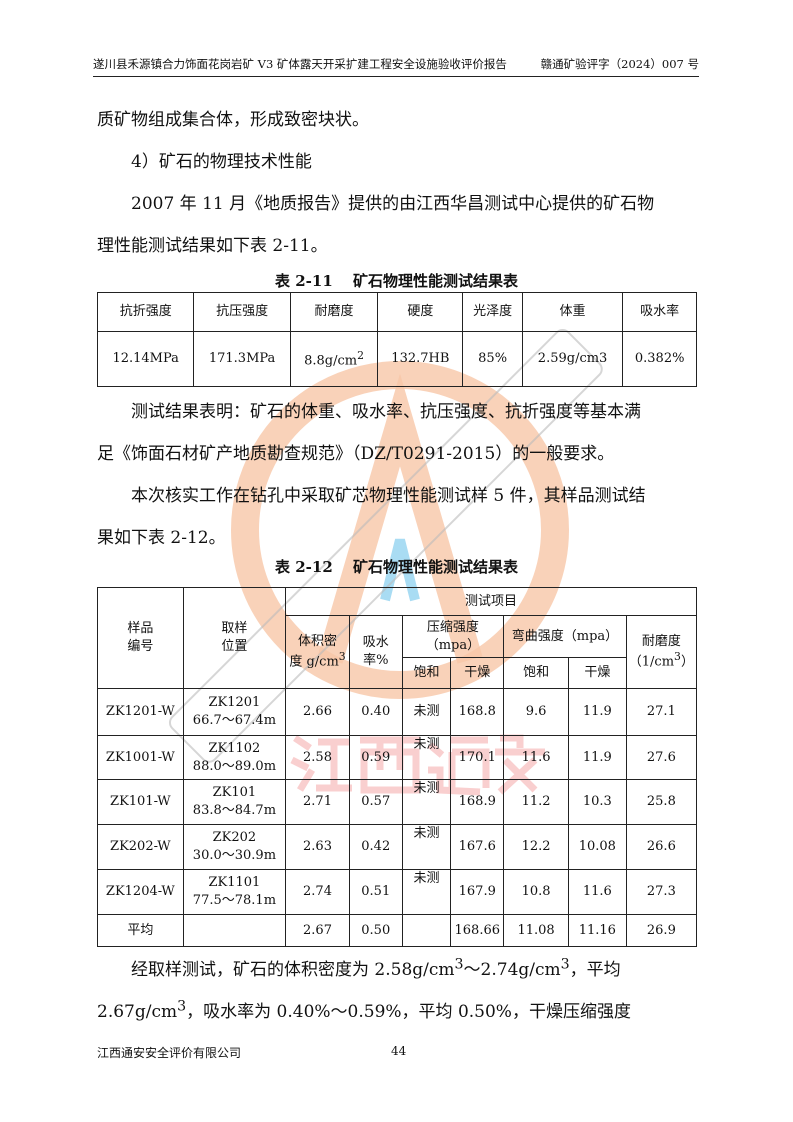 This screenshot has height=1122, width=793. Describe the element at coordinates (536, 712) in the screenshot. I see `text: 9.6` at that location.